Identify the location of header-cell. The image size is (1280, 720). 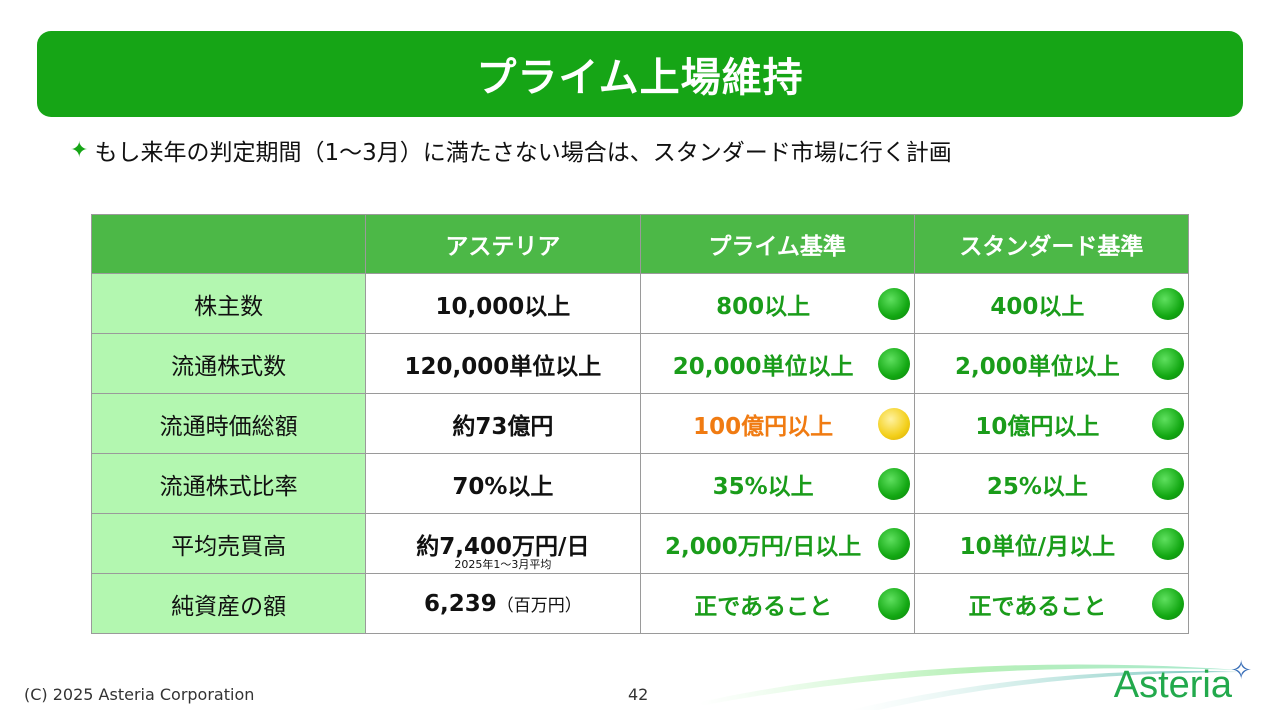
(228, 244).